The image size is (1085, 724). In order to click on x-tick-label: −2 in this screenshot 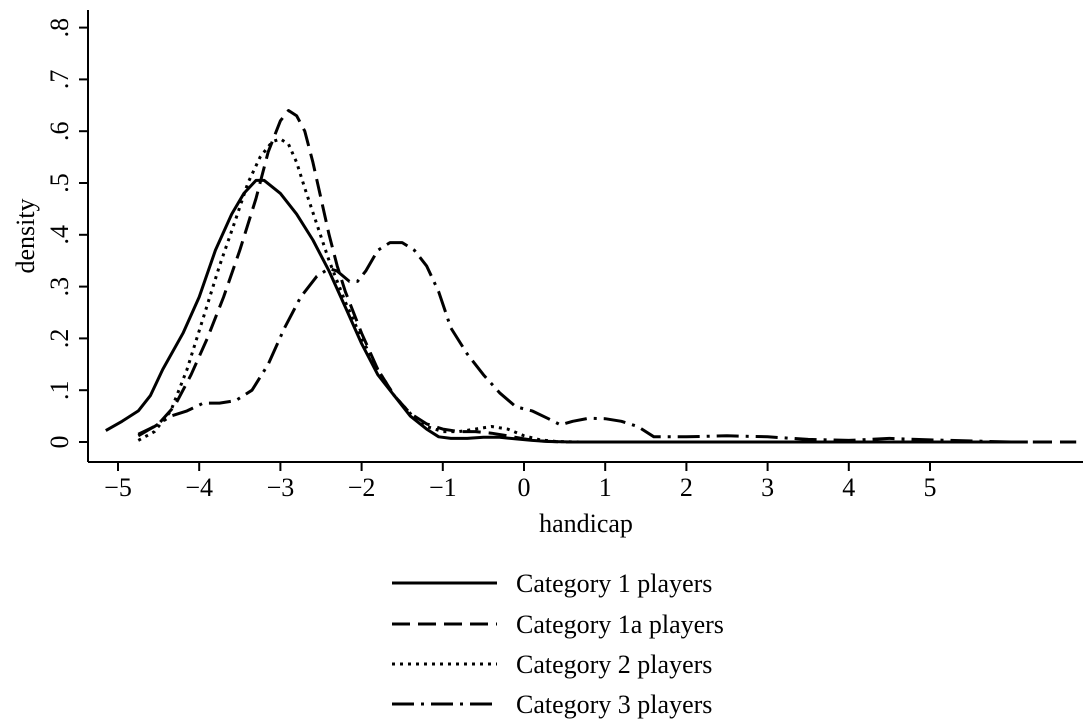, I will do `click(362, 487)`.